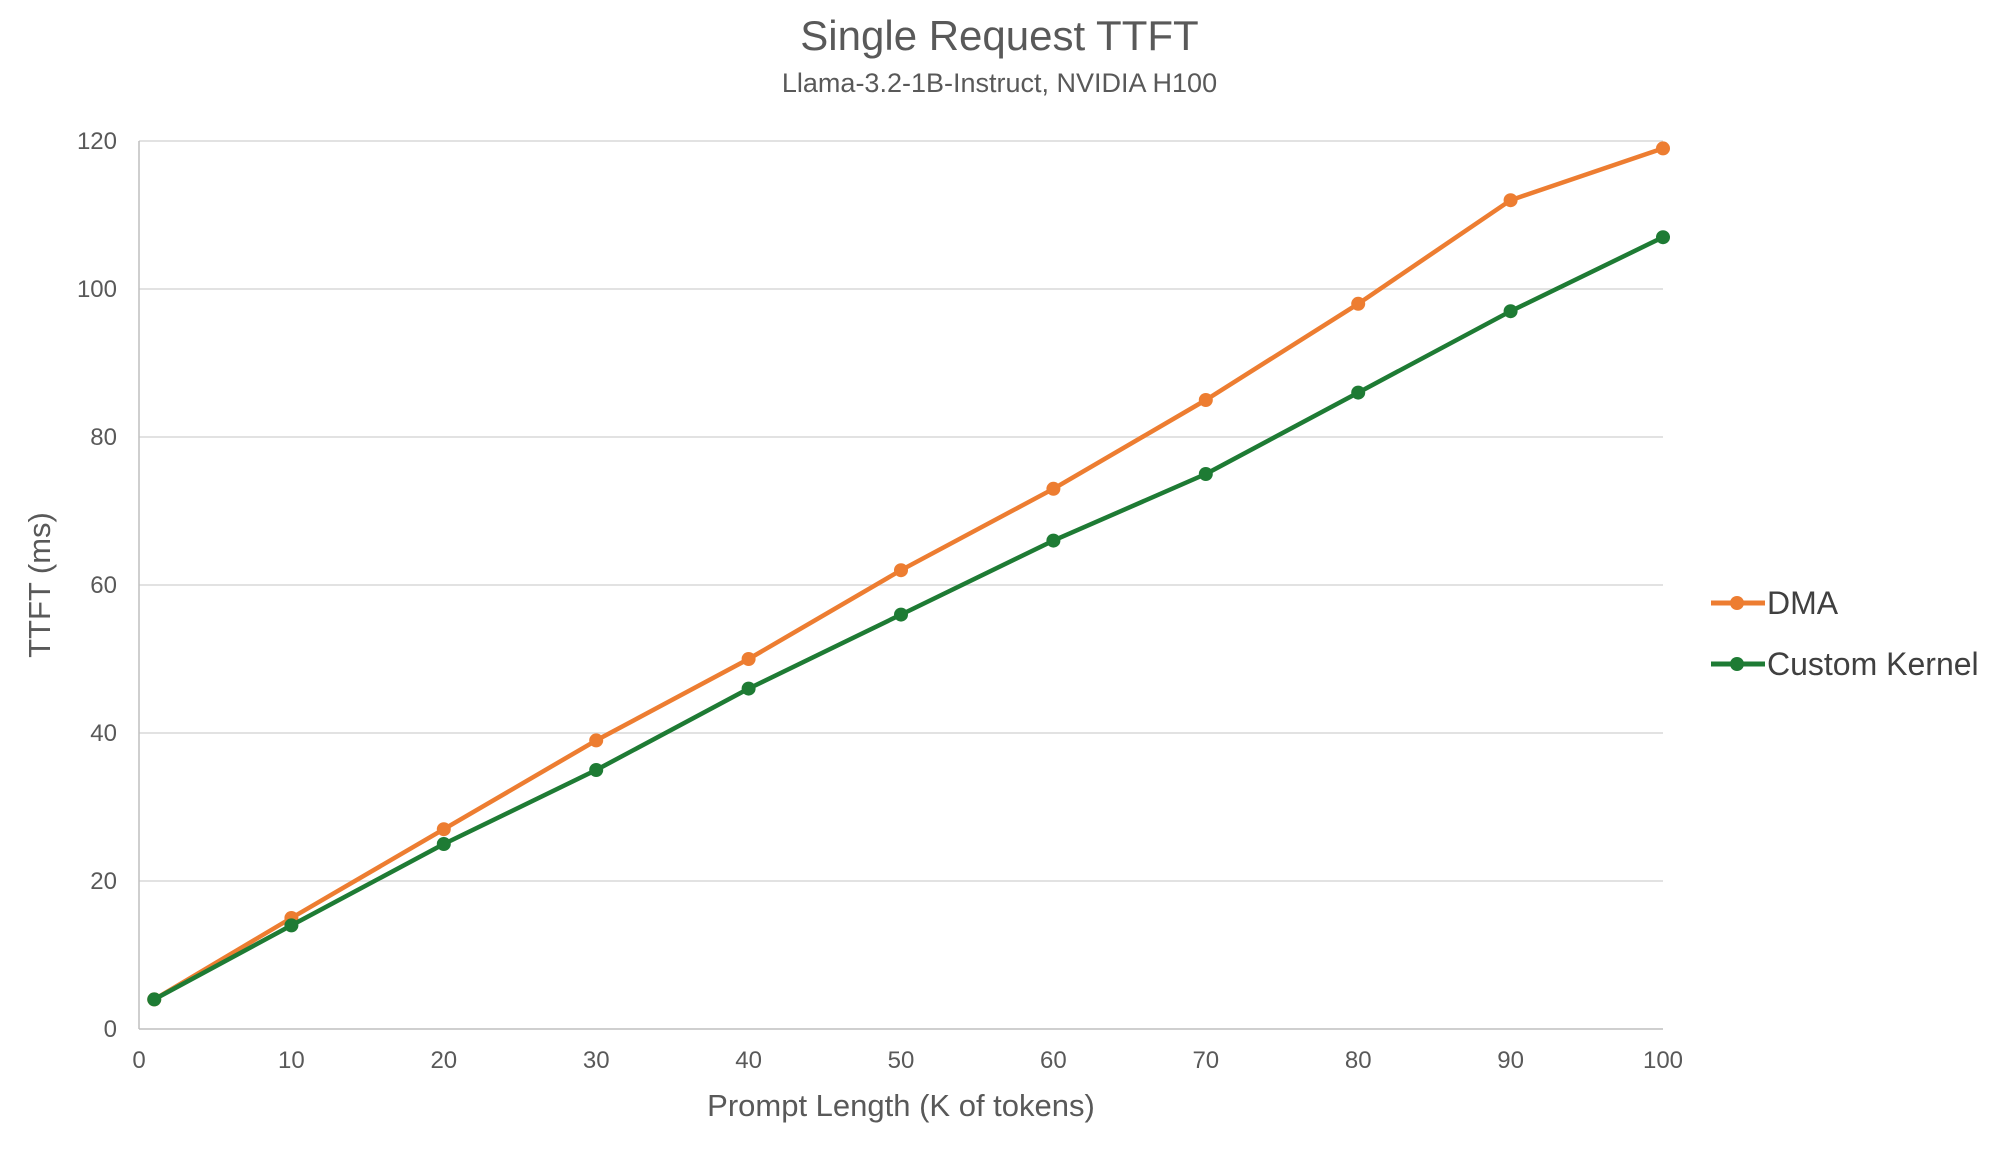 The width and height of the screenshot is (1999, 1155). What do you see at coordinates (1358, 1060) in the screenshot?
I see `x-tick-label-80: 80` at bounding box center [1358, 1060].